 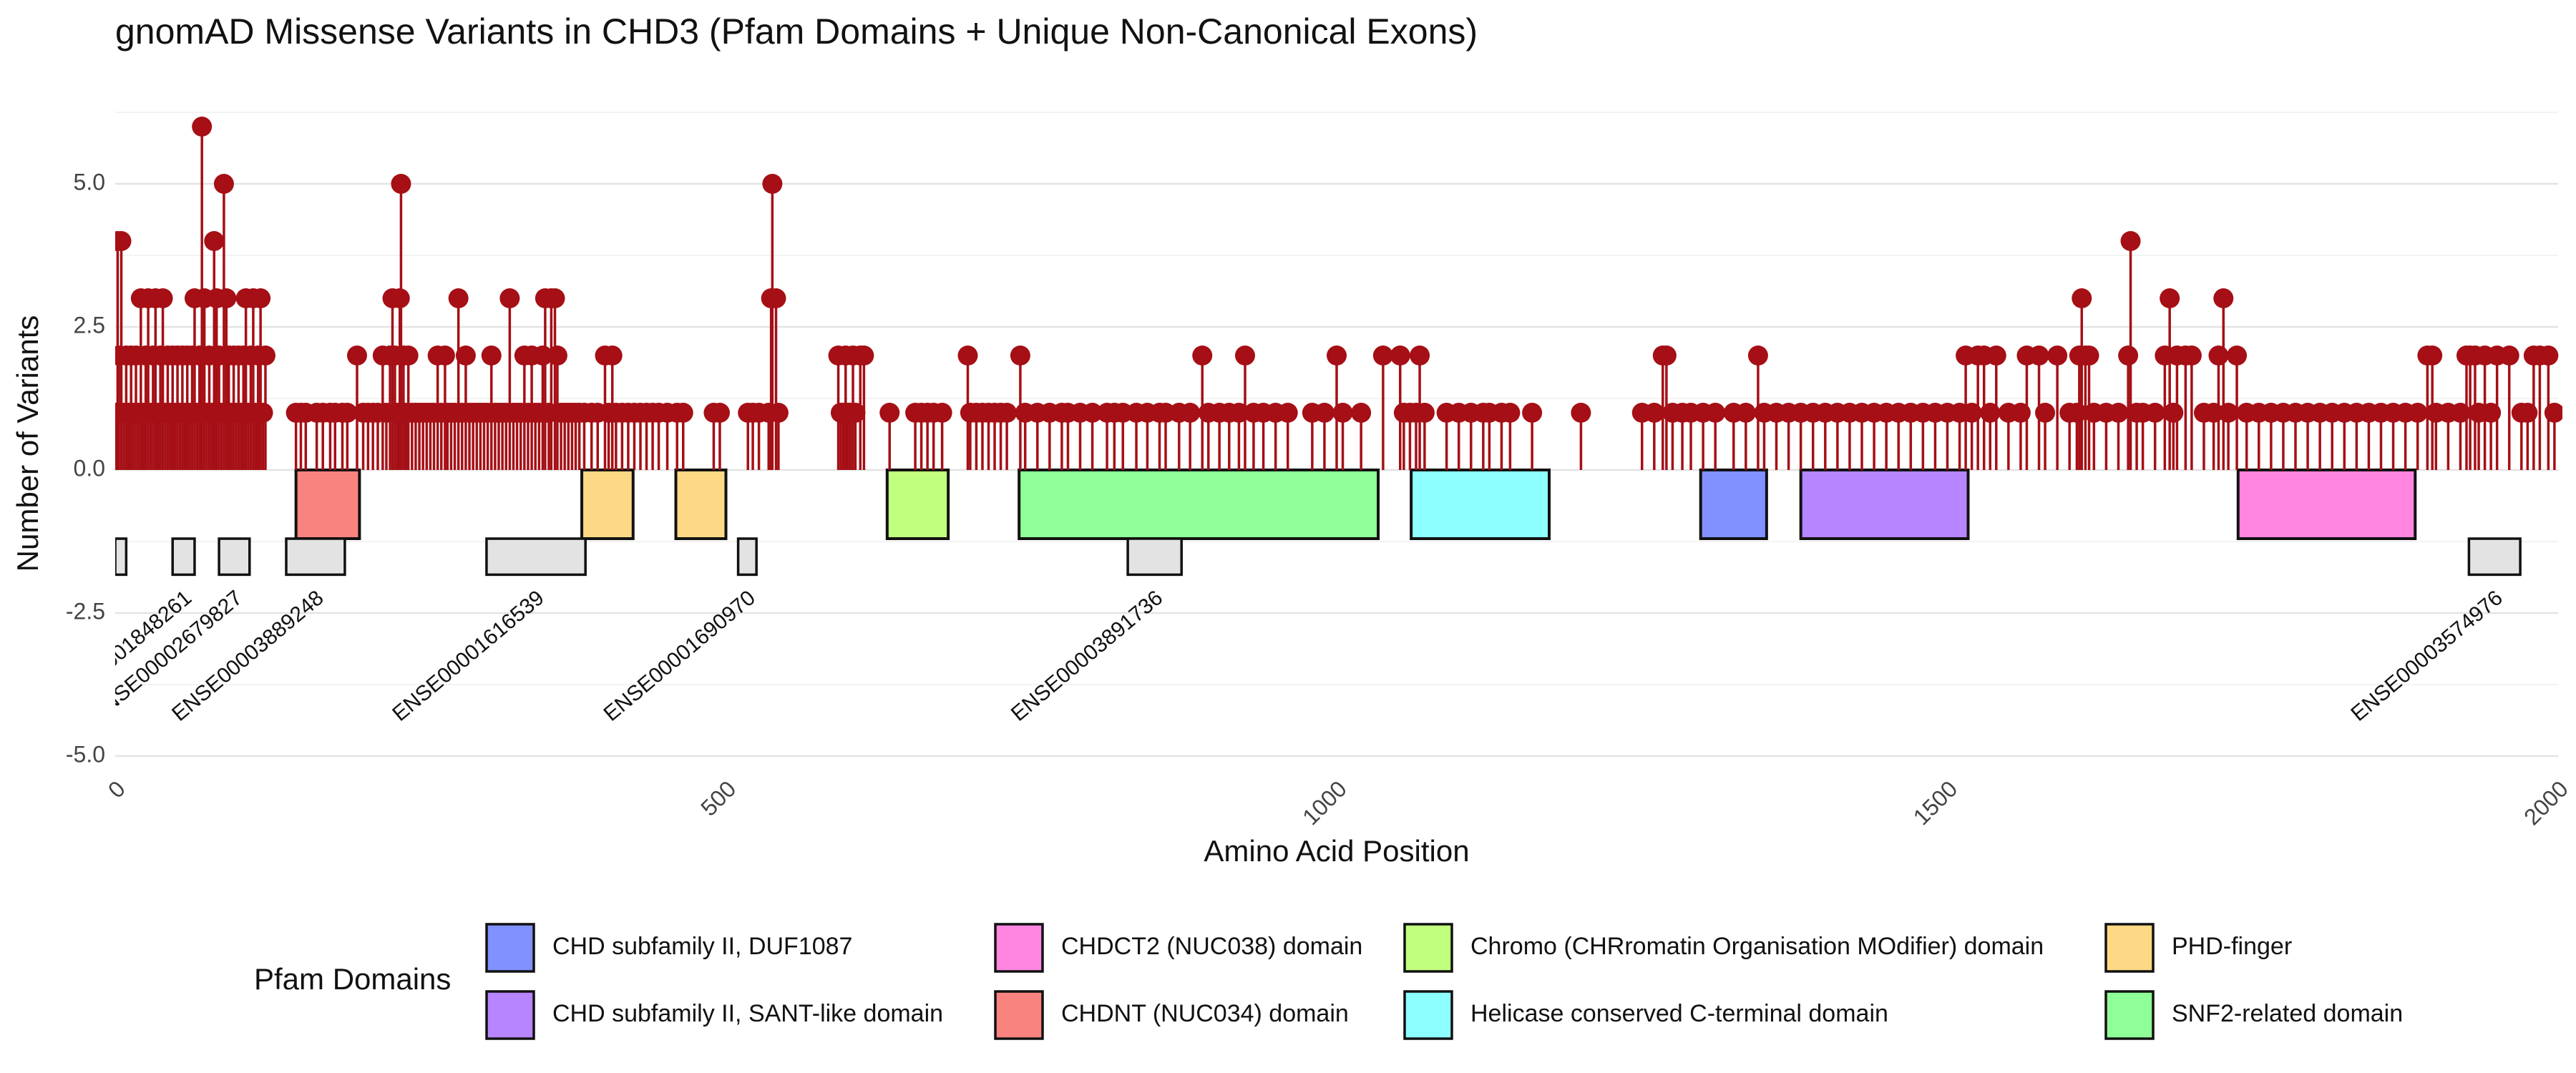 I want to click on legend-label: Helicase conserved C-terminal domain, so click(x=1679, y=1014).